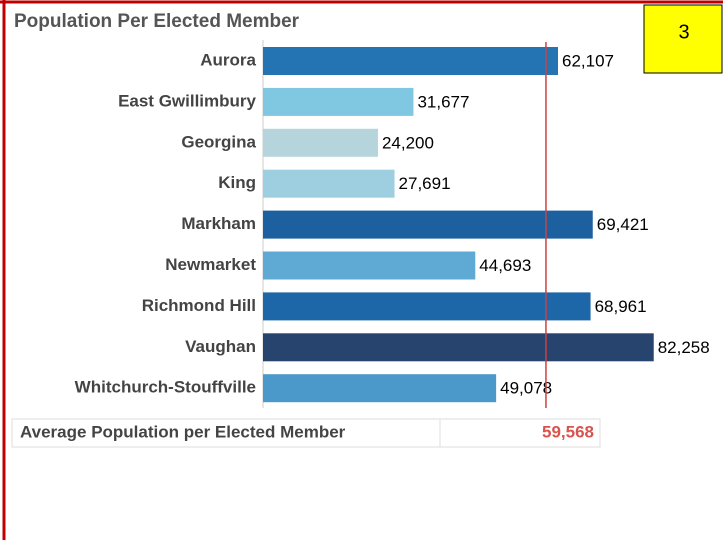 The image size is (723, 540). Describe the element at coordinates (237, 182) in the screenshot. I see `category-label: King` at that location.